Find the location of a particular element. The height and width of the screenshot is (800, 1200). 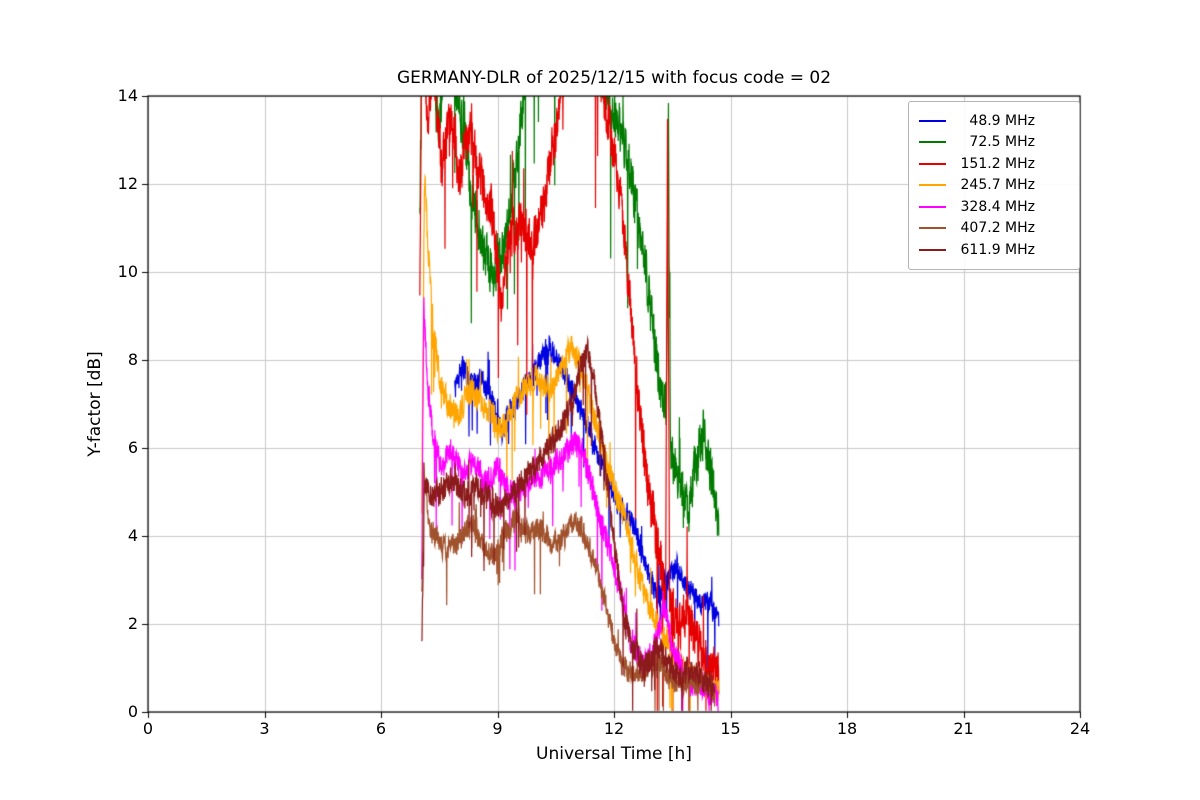

legend-item: 407.2 MHz is located at coordinates (994, 229).